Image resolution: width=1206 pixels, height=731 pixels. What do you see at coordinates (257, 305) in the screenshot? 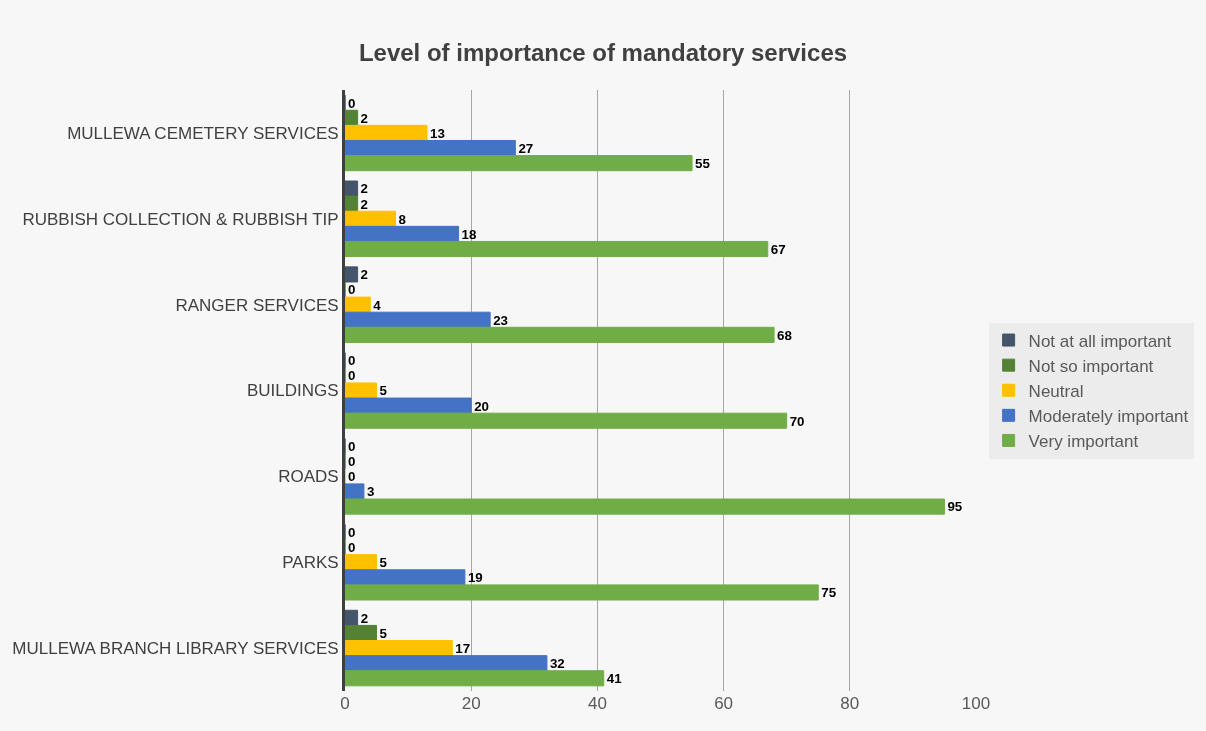
I see `y-tick-label: RANGER SERVICES` at bounding box center [257, 305].